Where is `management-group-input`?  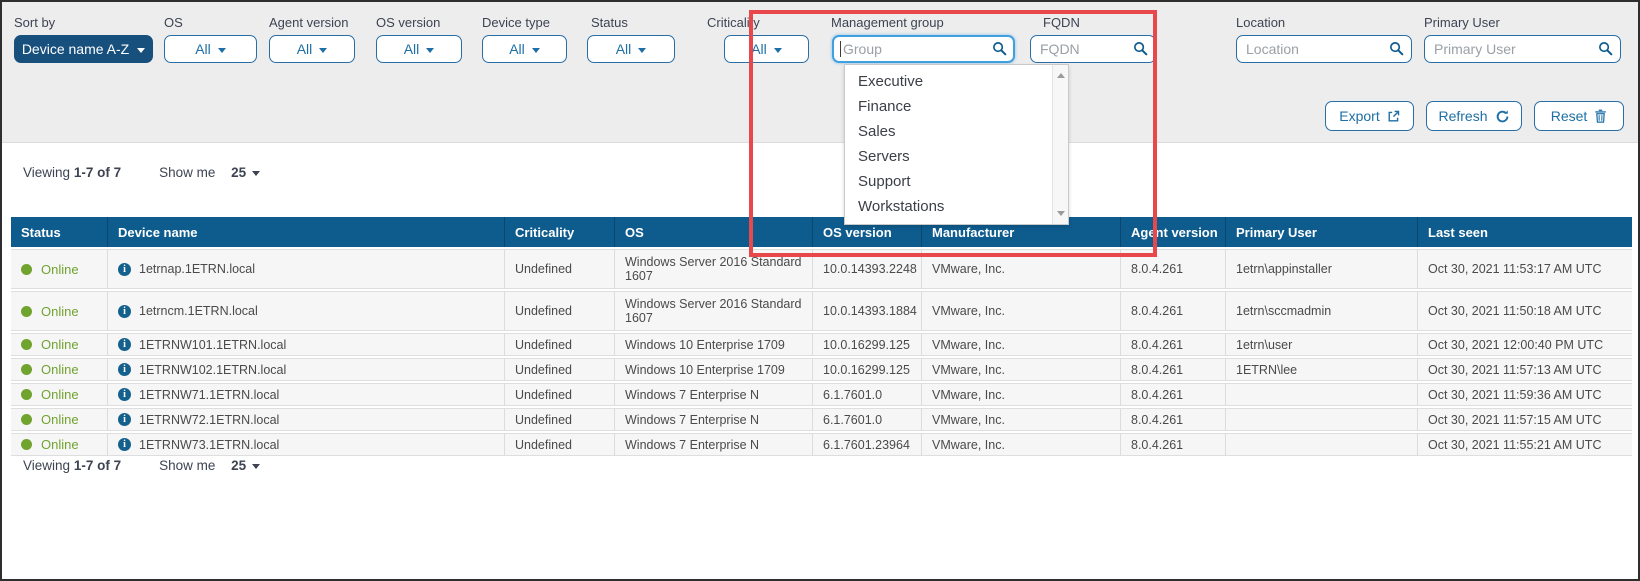
management-group-input is located at coordinates (923, 49).